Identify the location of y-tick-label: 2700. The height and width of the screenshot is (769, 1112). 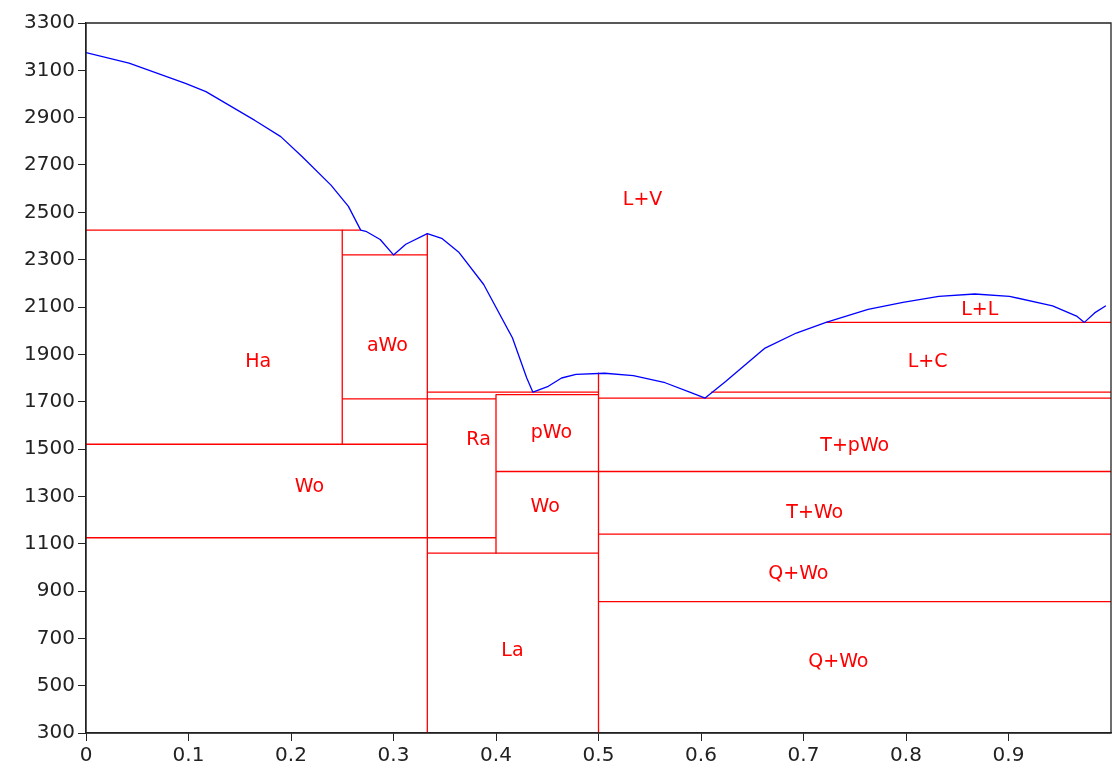
(49, 163).